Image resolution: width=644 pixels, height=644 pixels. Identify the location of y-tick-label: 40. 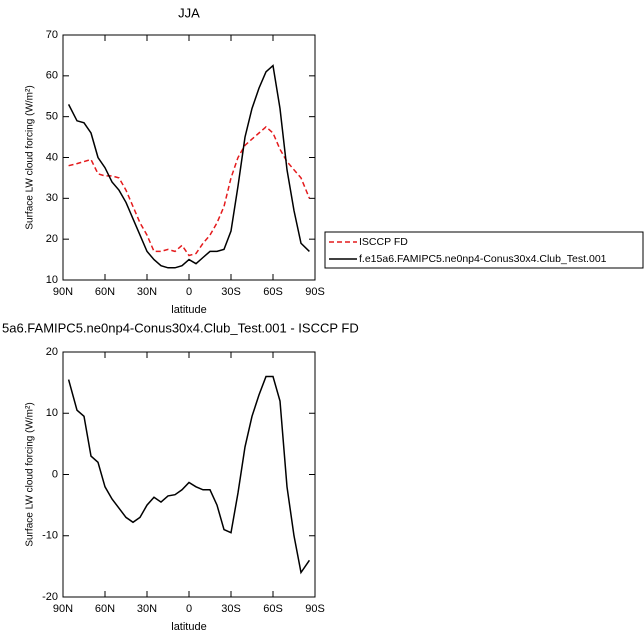
(52, 157).